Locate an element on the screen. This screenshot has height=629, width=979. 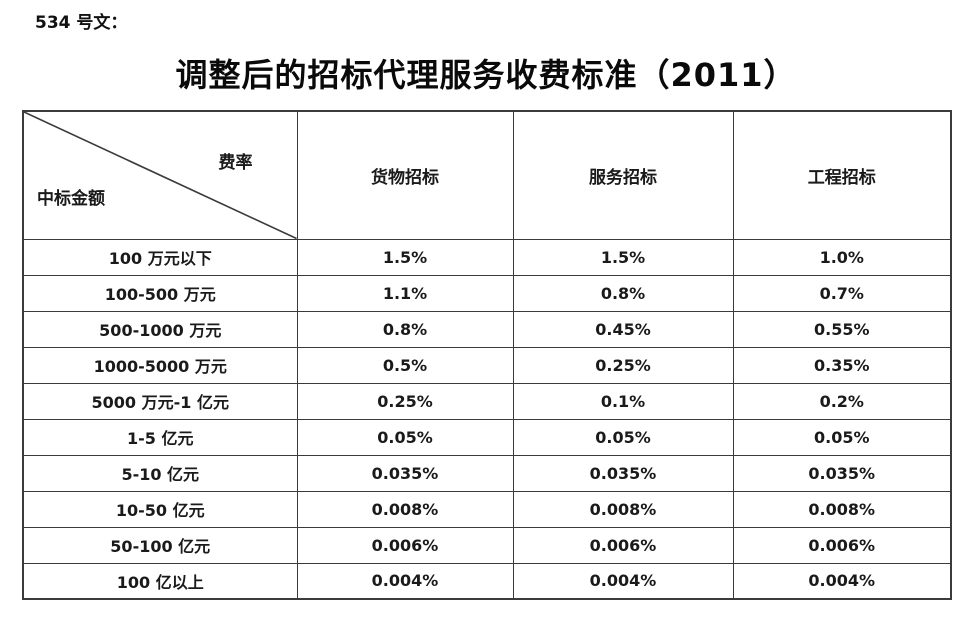
rate-cell: 0.7% is located at coordinates (842, 293).